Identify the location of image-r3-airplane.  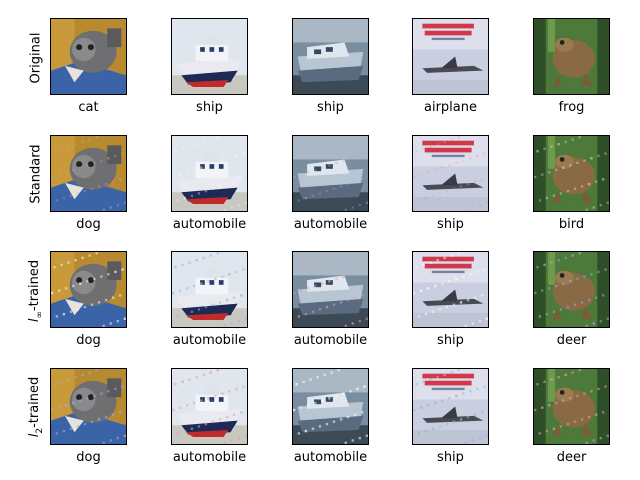
(450, 289).